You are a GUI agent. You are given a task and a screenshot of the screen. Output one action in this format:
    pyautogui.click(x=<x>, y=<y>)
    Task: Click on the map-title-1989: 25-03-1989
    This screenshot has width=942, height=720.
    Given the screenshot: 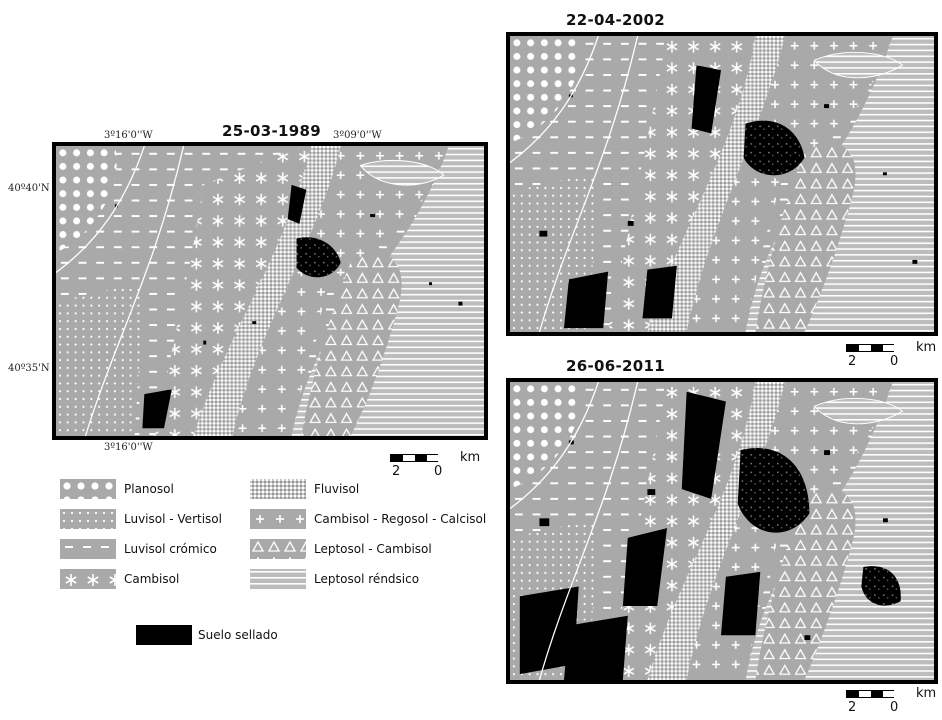 What is the action you would take?
    pyautogui.click(x=271, y=131)
    